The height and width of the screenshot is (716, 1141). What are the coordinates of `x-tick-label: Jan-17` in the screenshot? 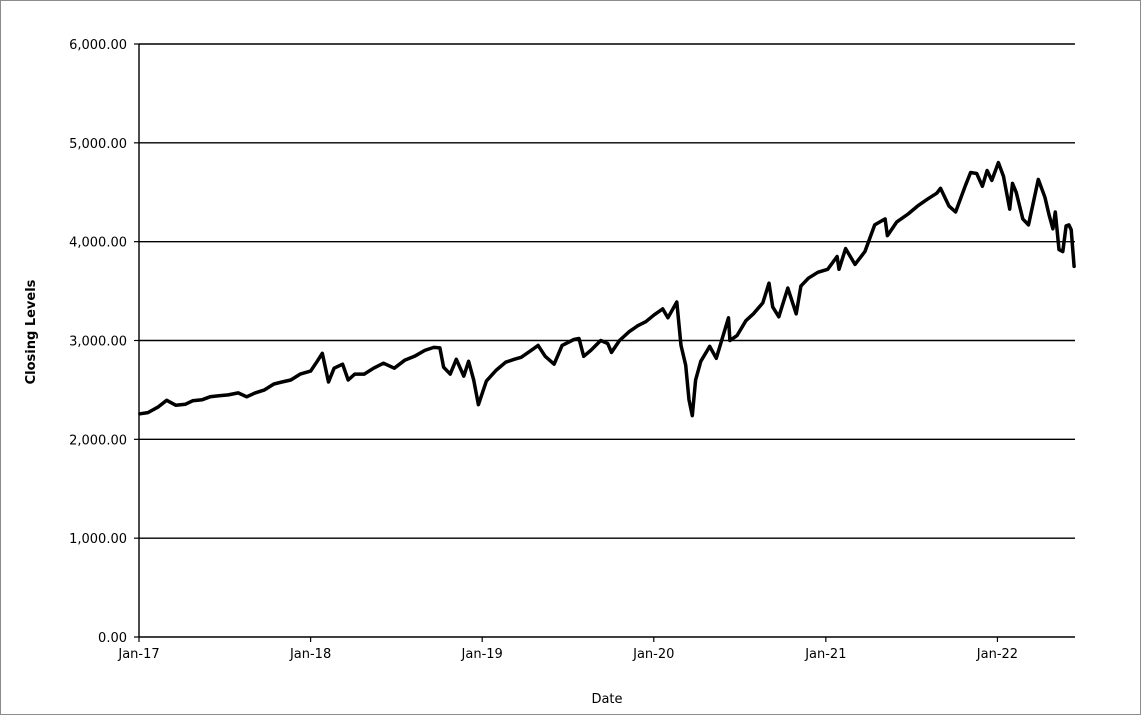 It's located at (138, 654).